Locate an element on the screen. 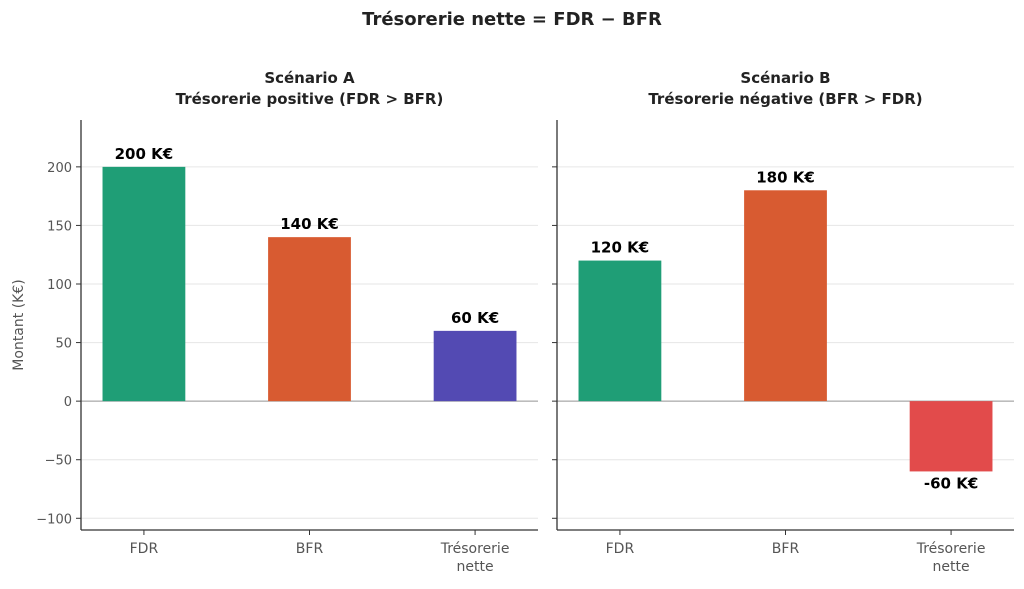  y-axis-label: Montant (K€) is located at coordinates (19, 324).